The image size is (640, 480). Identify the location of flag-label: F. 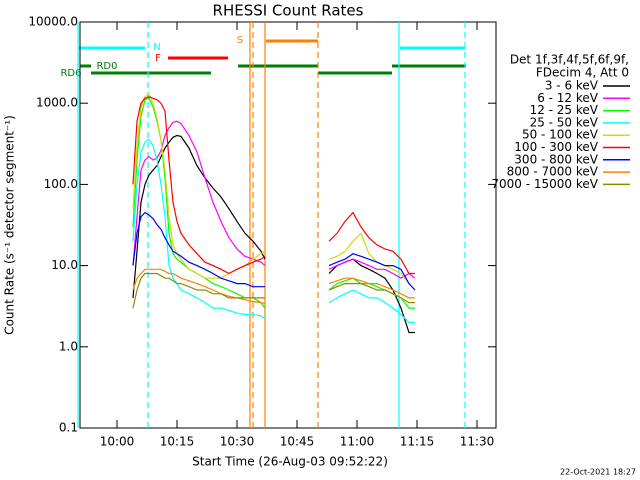
(158, 58).